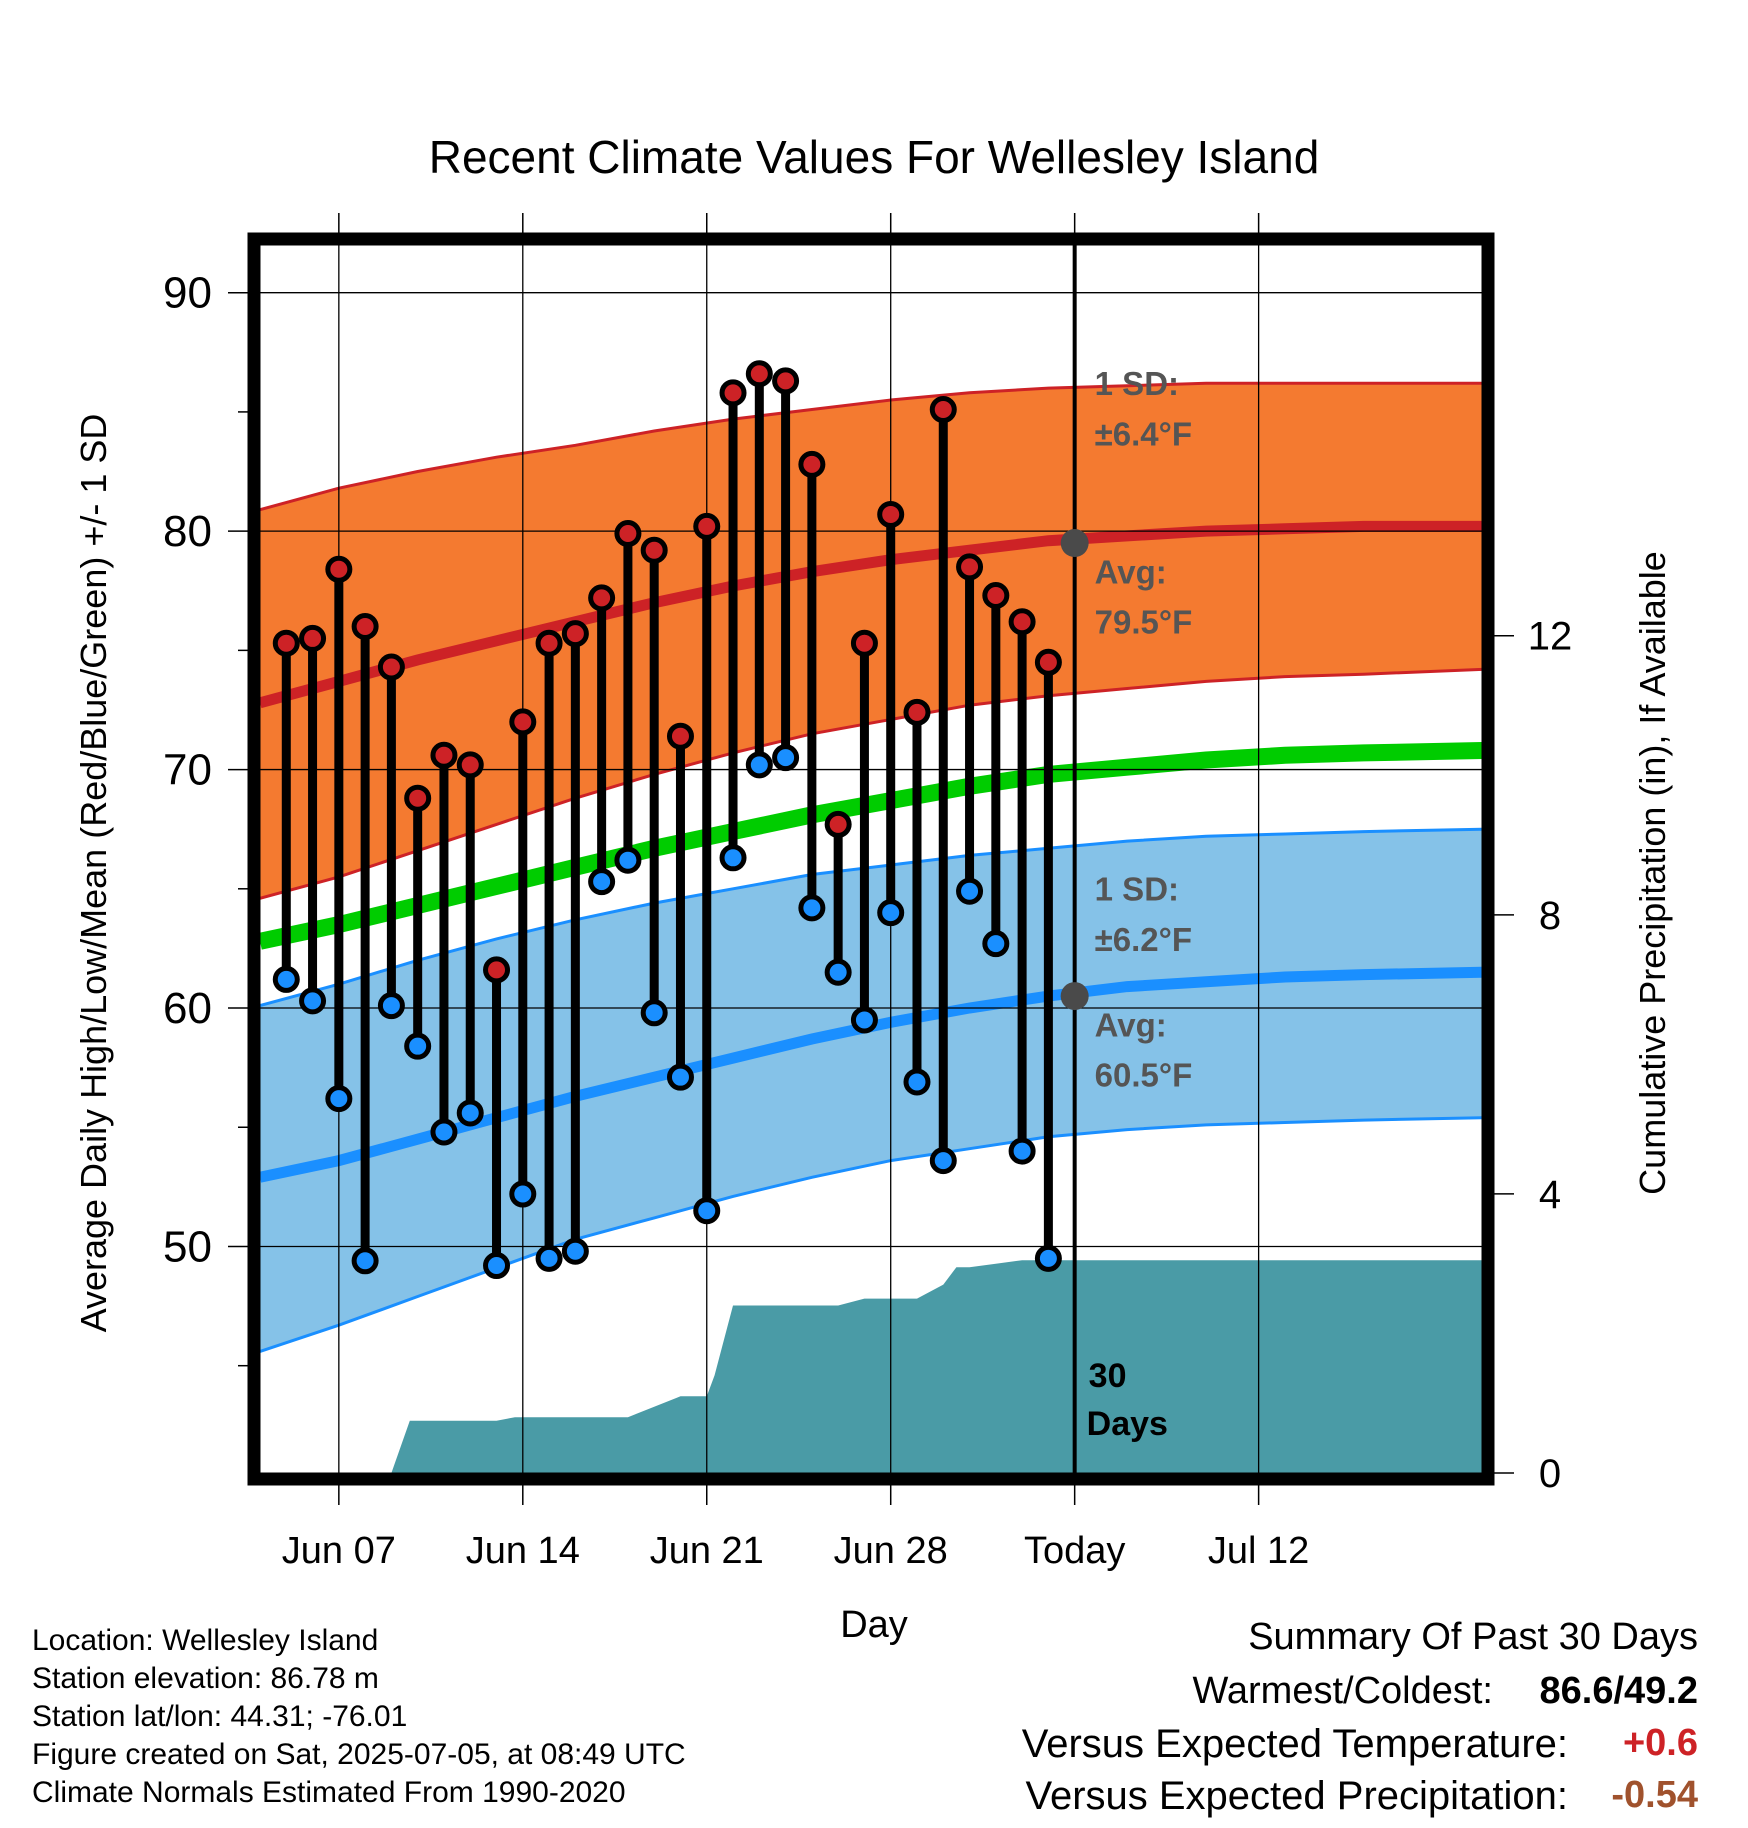 Image resolution: width=1748 pixels, height=1828 pixels. Describe the element at coordinates (187, 770) in the screenshot. I see `y-tick-label: 70` at that location.